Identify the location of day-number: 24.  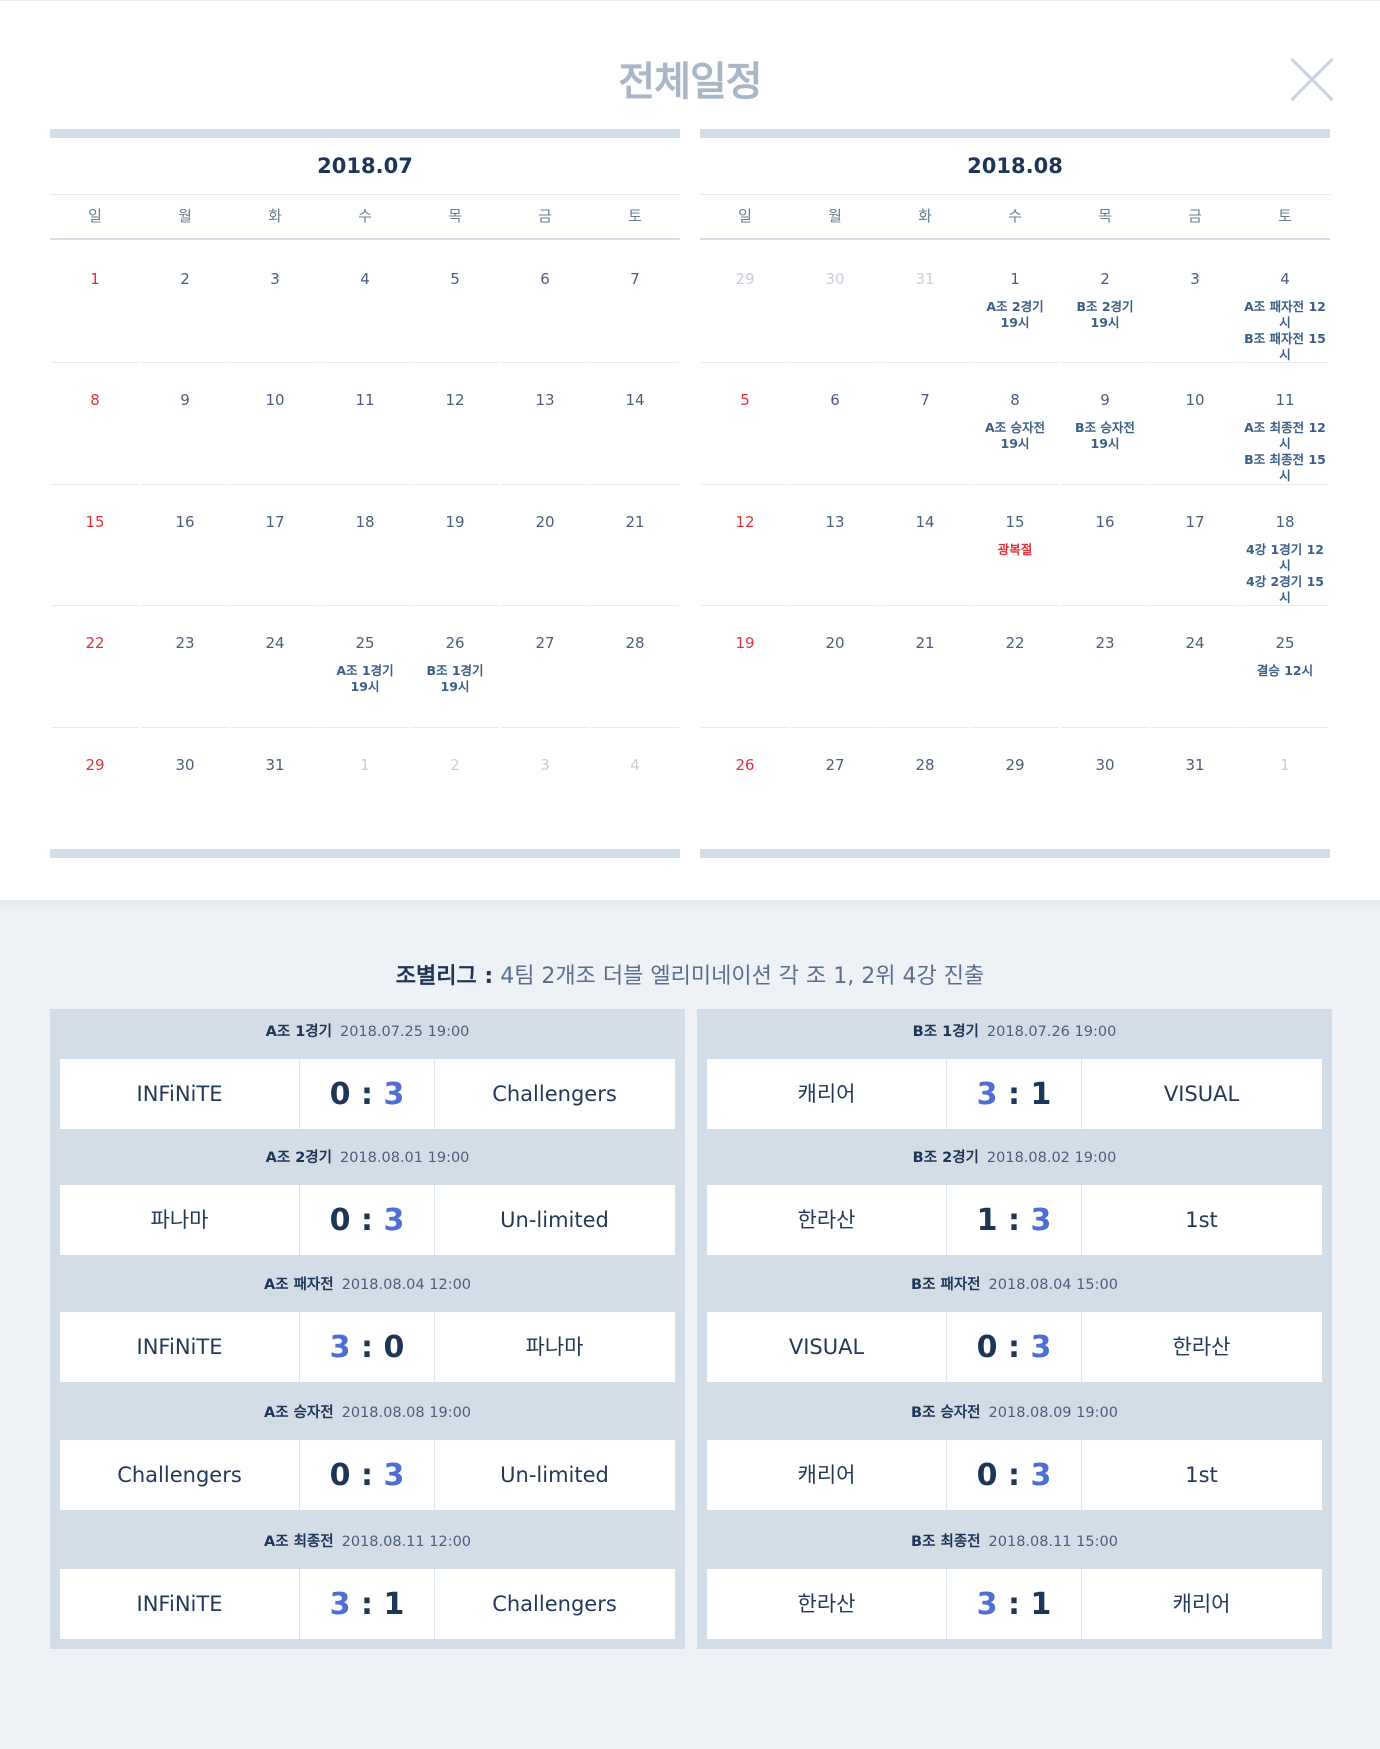
(275, 643).